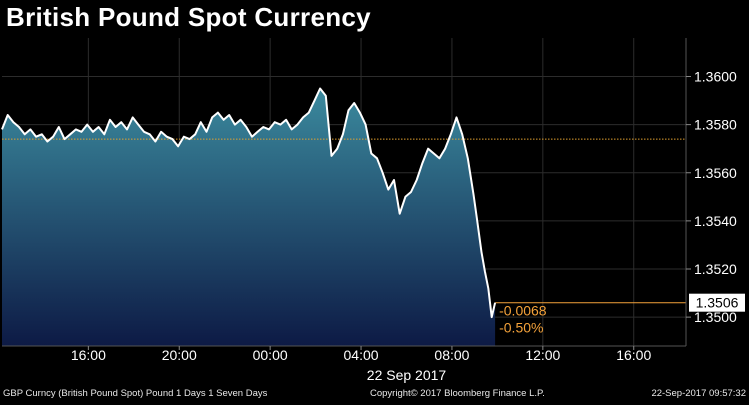 The width and height of the screenshot is (749, 405). Describe the element at coordinates (521, 328) in the screenshot. I see `change-percent: -0.50%` at that location.